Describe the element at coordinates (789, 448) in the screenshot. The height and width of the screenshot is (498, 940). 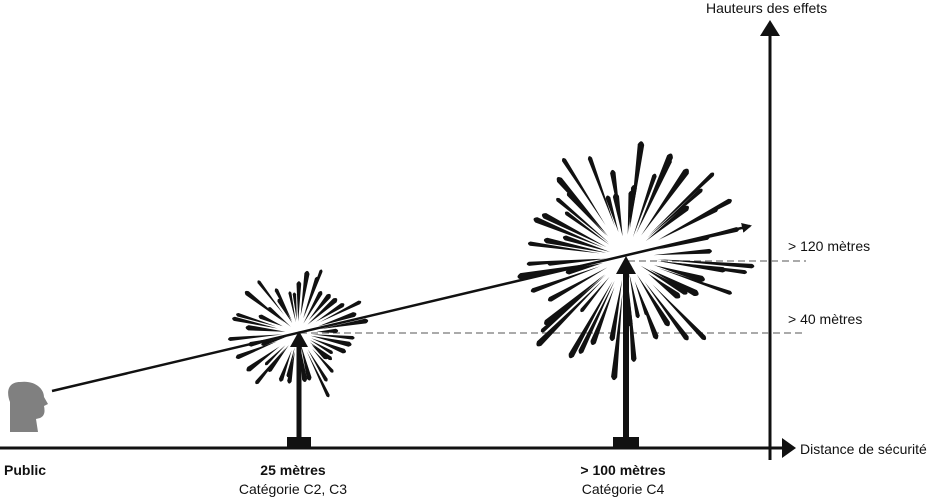
I see `x-axis-arrow-icon` at that location.